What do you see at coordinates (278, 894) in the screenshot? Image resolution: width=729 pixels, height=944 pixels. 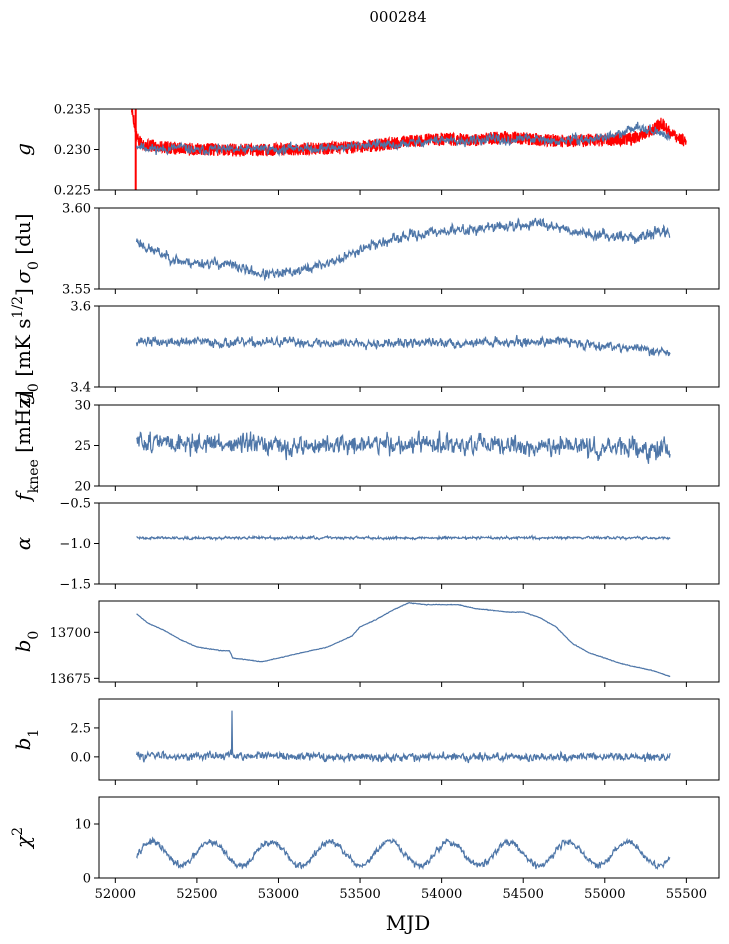 I see `x-tick-label: 53000` at bounding box center [278, 894].